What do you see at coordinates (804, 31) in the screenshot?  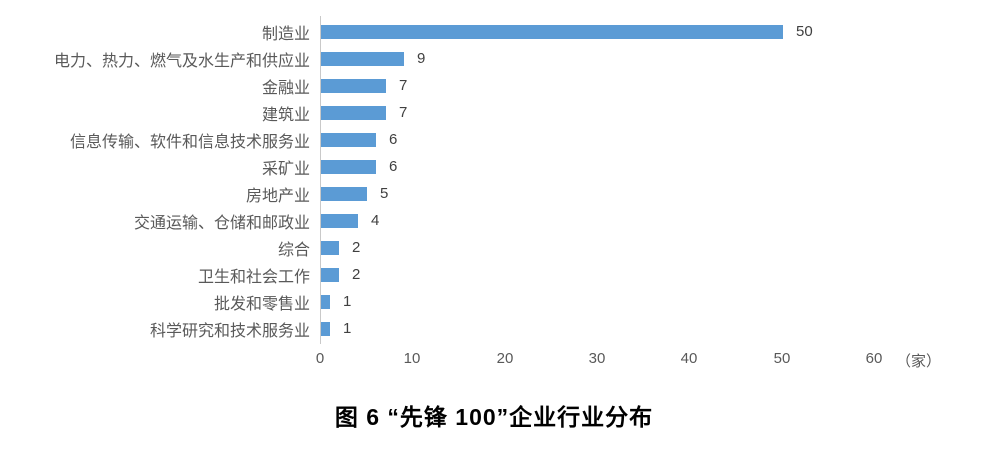 I see `value-label: 50` at bounding box center [804, 31].